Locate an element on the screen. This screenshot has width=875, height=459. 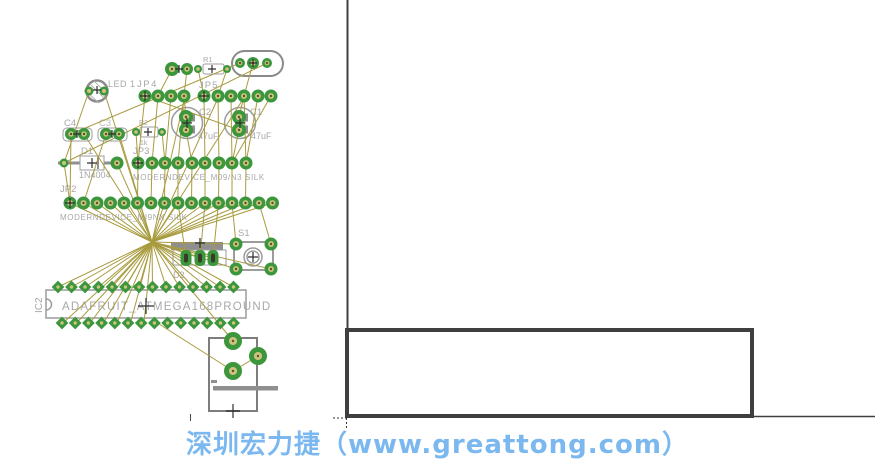
ic2-value: ADAFRUIT_ATMEGA168PROUND is located at coordinates (166, 307).